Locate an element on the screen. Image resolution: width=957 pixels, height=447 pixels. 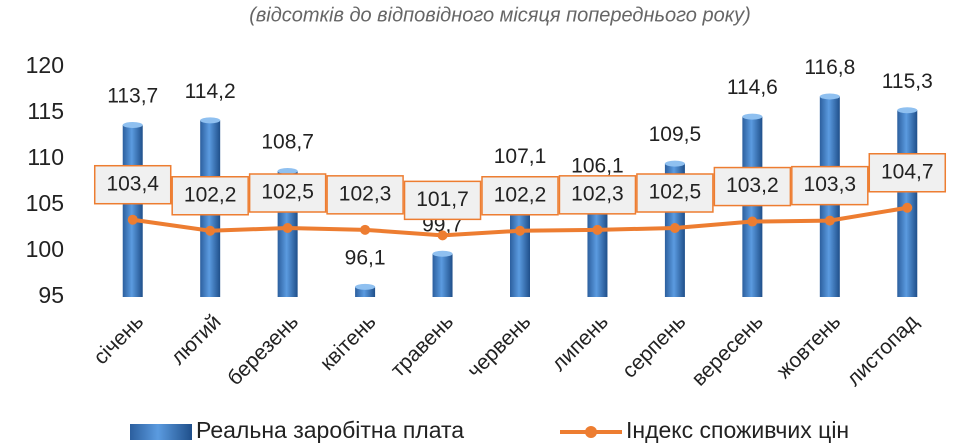
line-value-label: 104,7 is located at coordinates (907, 171).